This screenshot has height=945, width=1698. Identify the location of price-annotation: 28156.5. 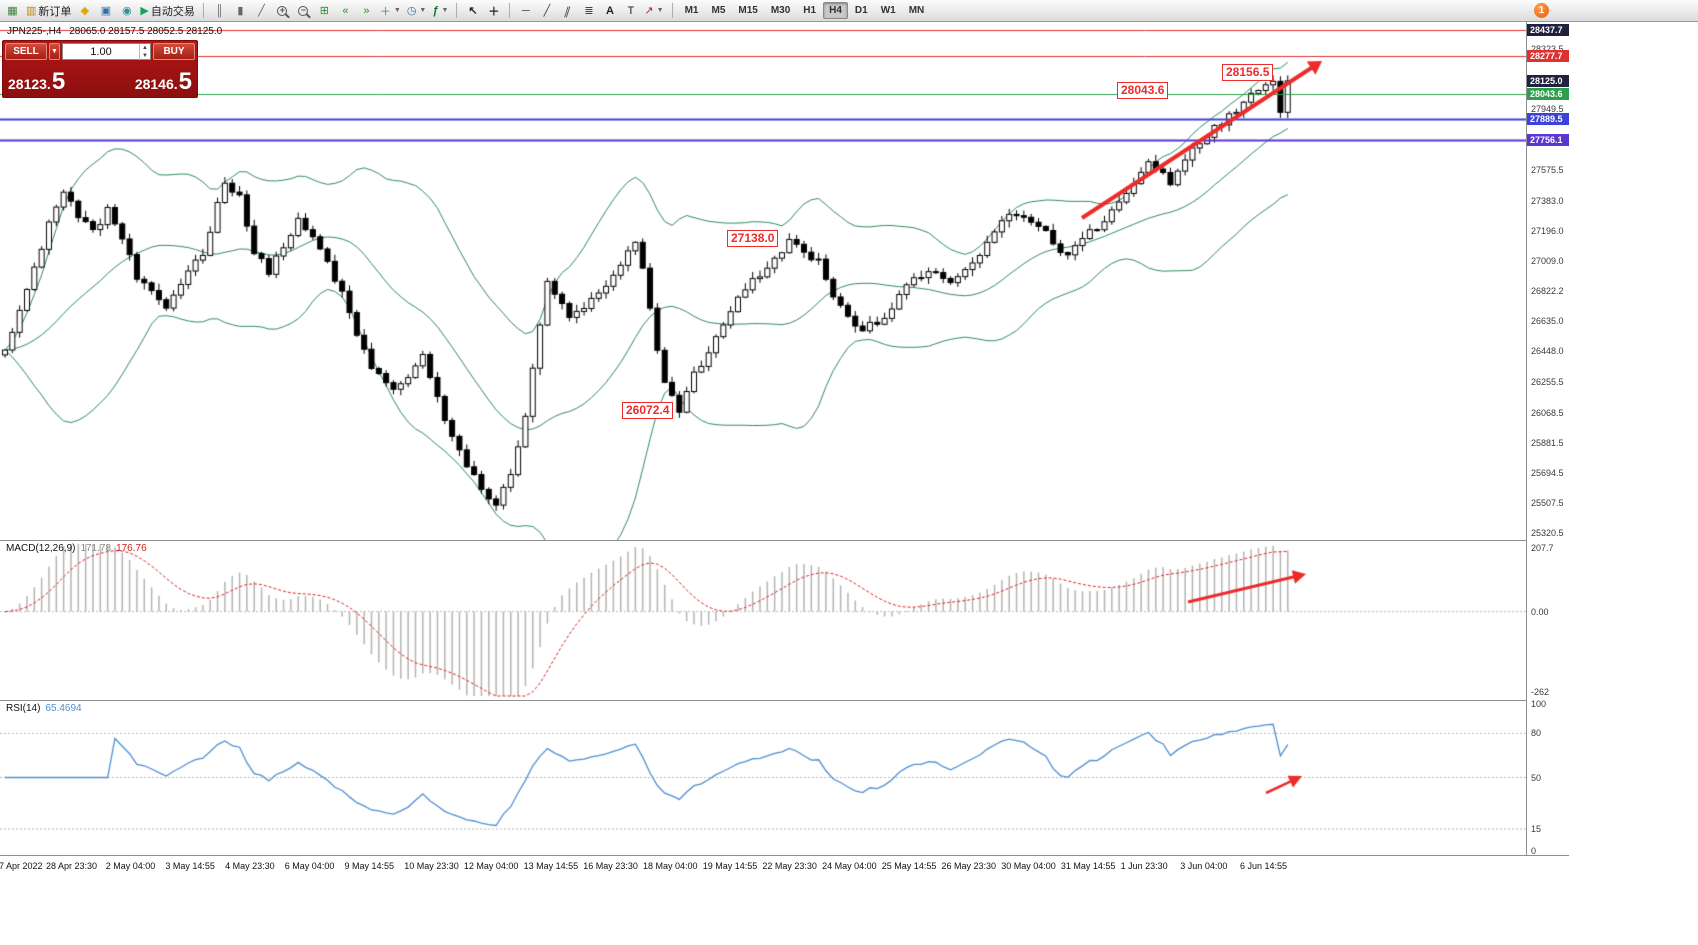
(1248, 72).